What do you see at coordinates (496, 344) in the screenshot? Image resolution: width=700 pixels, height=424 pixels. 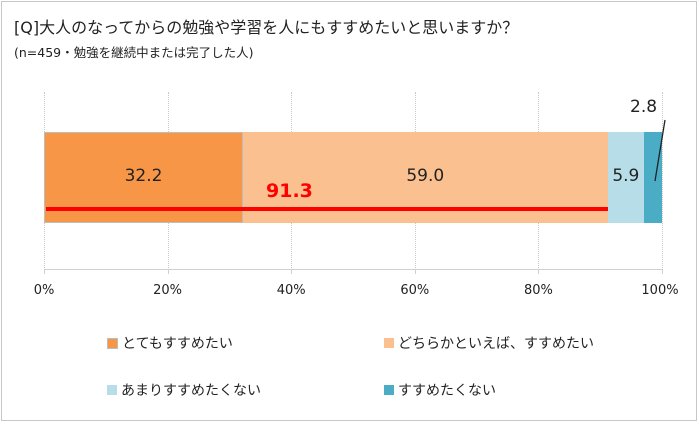 I see `legend-label: どちらかといえば、すすめたい` at bounding box center [496, 344].